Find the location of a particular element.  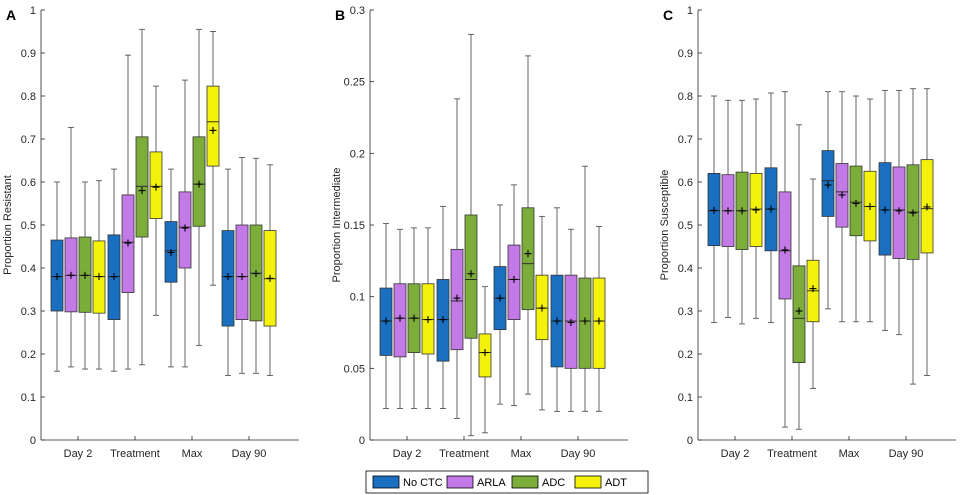

y-axis-label: Proportion Intermediate is located at coordinates (337, 225).